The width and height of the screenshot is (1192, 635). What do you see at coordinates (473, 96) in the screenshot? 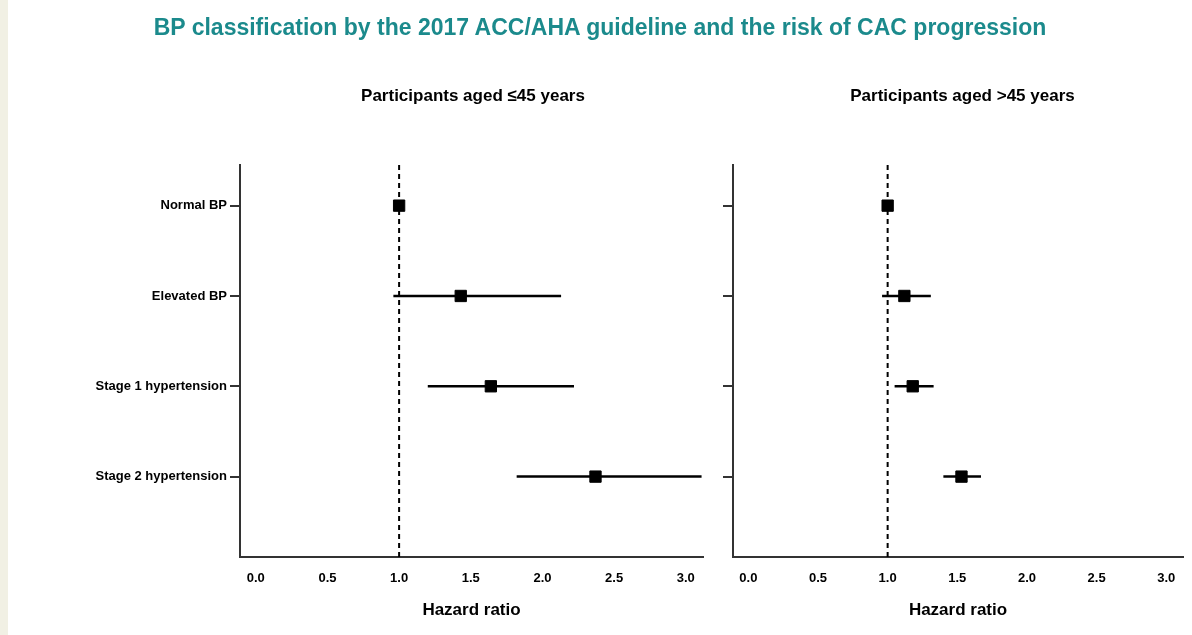
I see `chart-subtitle: Participants aged ≤45 years` at bounding box center [473, 96].